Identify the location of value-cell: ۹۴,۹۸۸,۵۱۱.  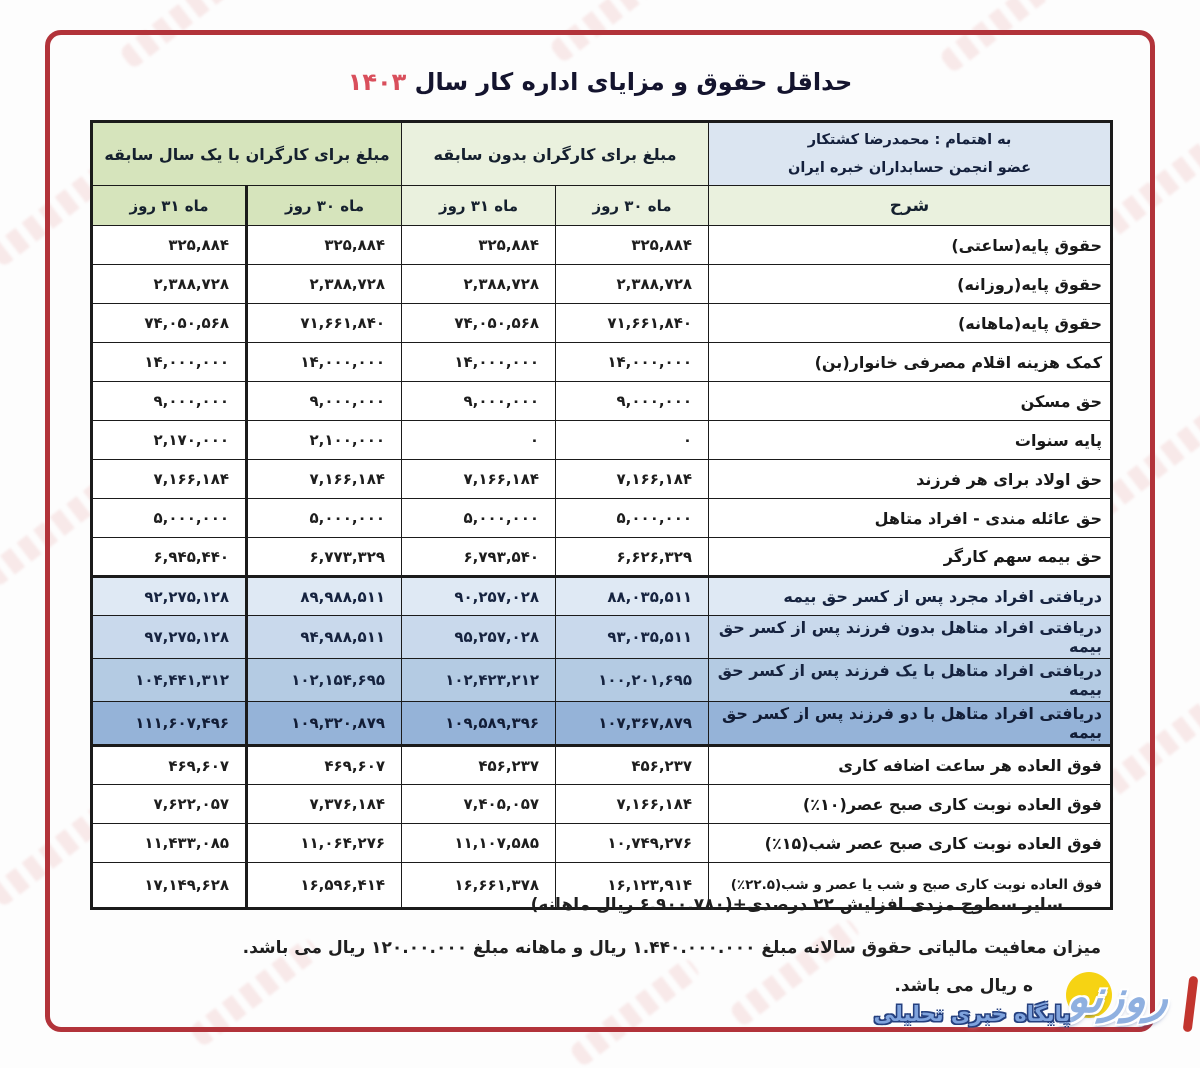
(324, 637).